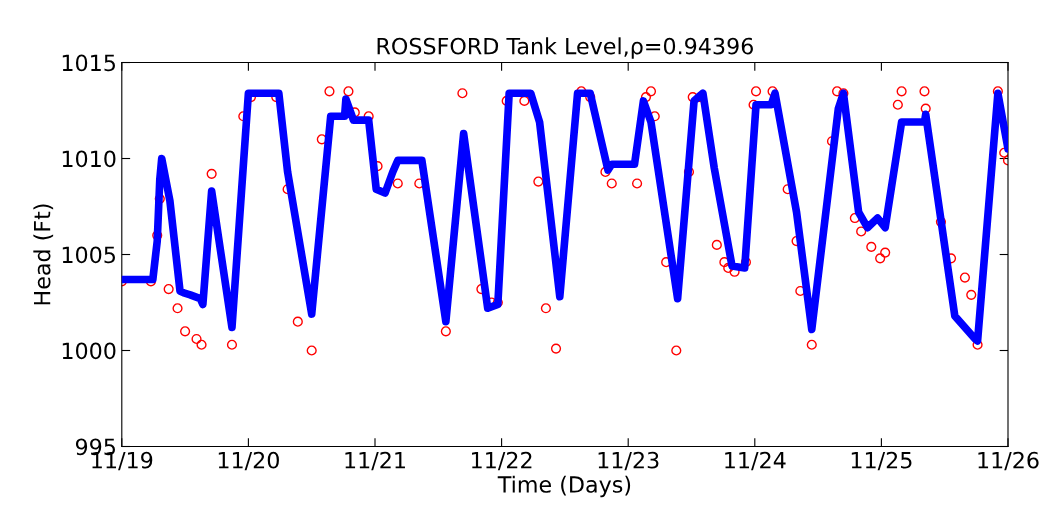 The height and width of the screenshot is (521, 1050). I want to click on y-tick-label: 1000, so click(89, 351).